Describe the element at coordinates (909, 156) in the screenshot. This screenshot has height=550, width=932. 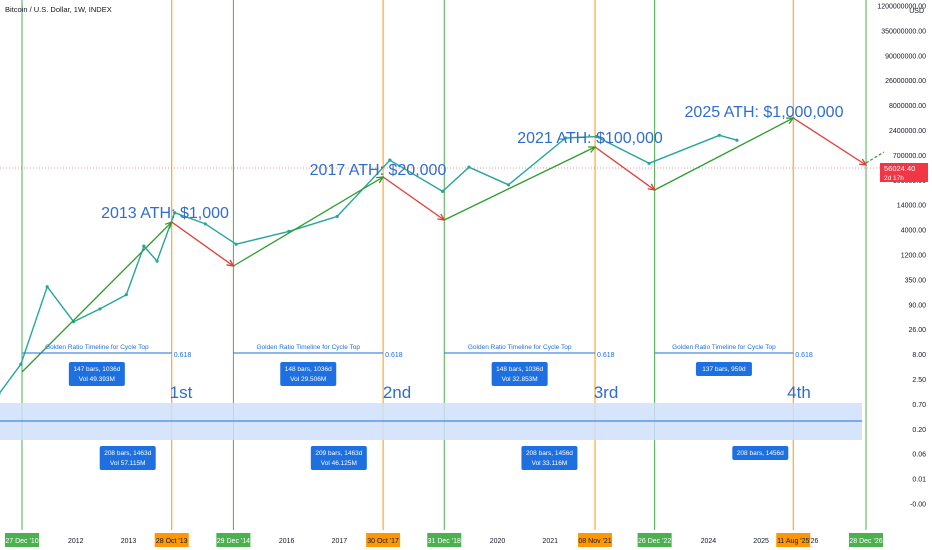
I see `y-tick-label: 700000.00` at that location.